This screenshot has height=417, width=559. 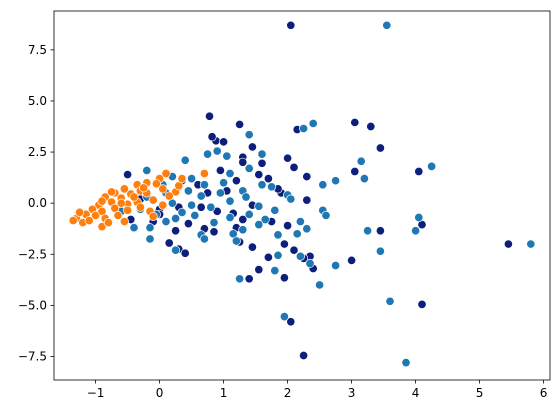 I want to click on x-axis-ticks: −1 0 1 2 3 4 5 6, so click(x=317, y=390).